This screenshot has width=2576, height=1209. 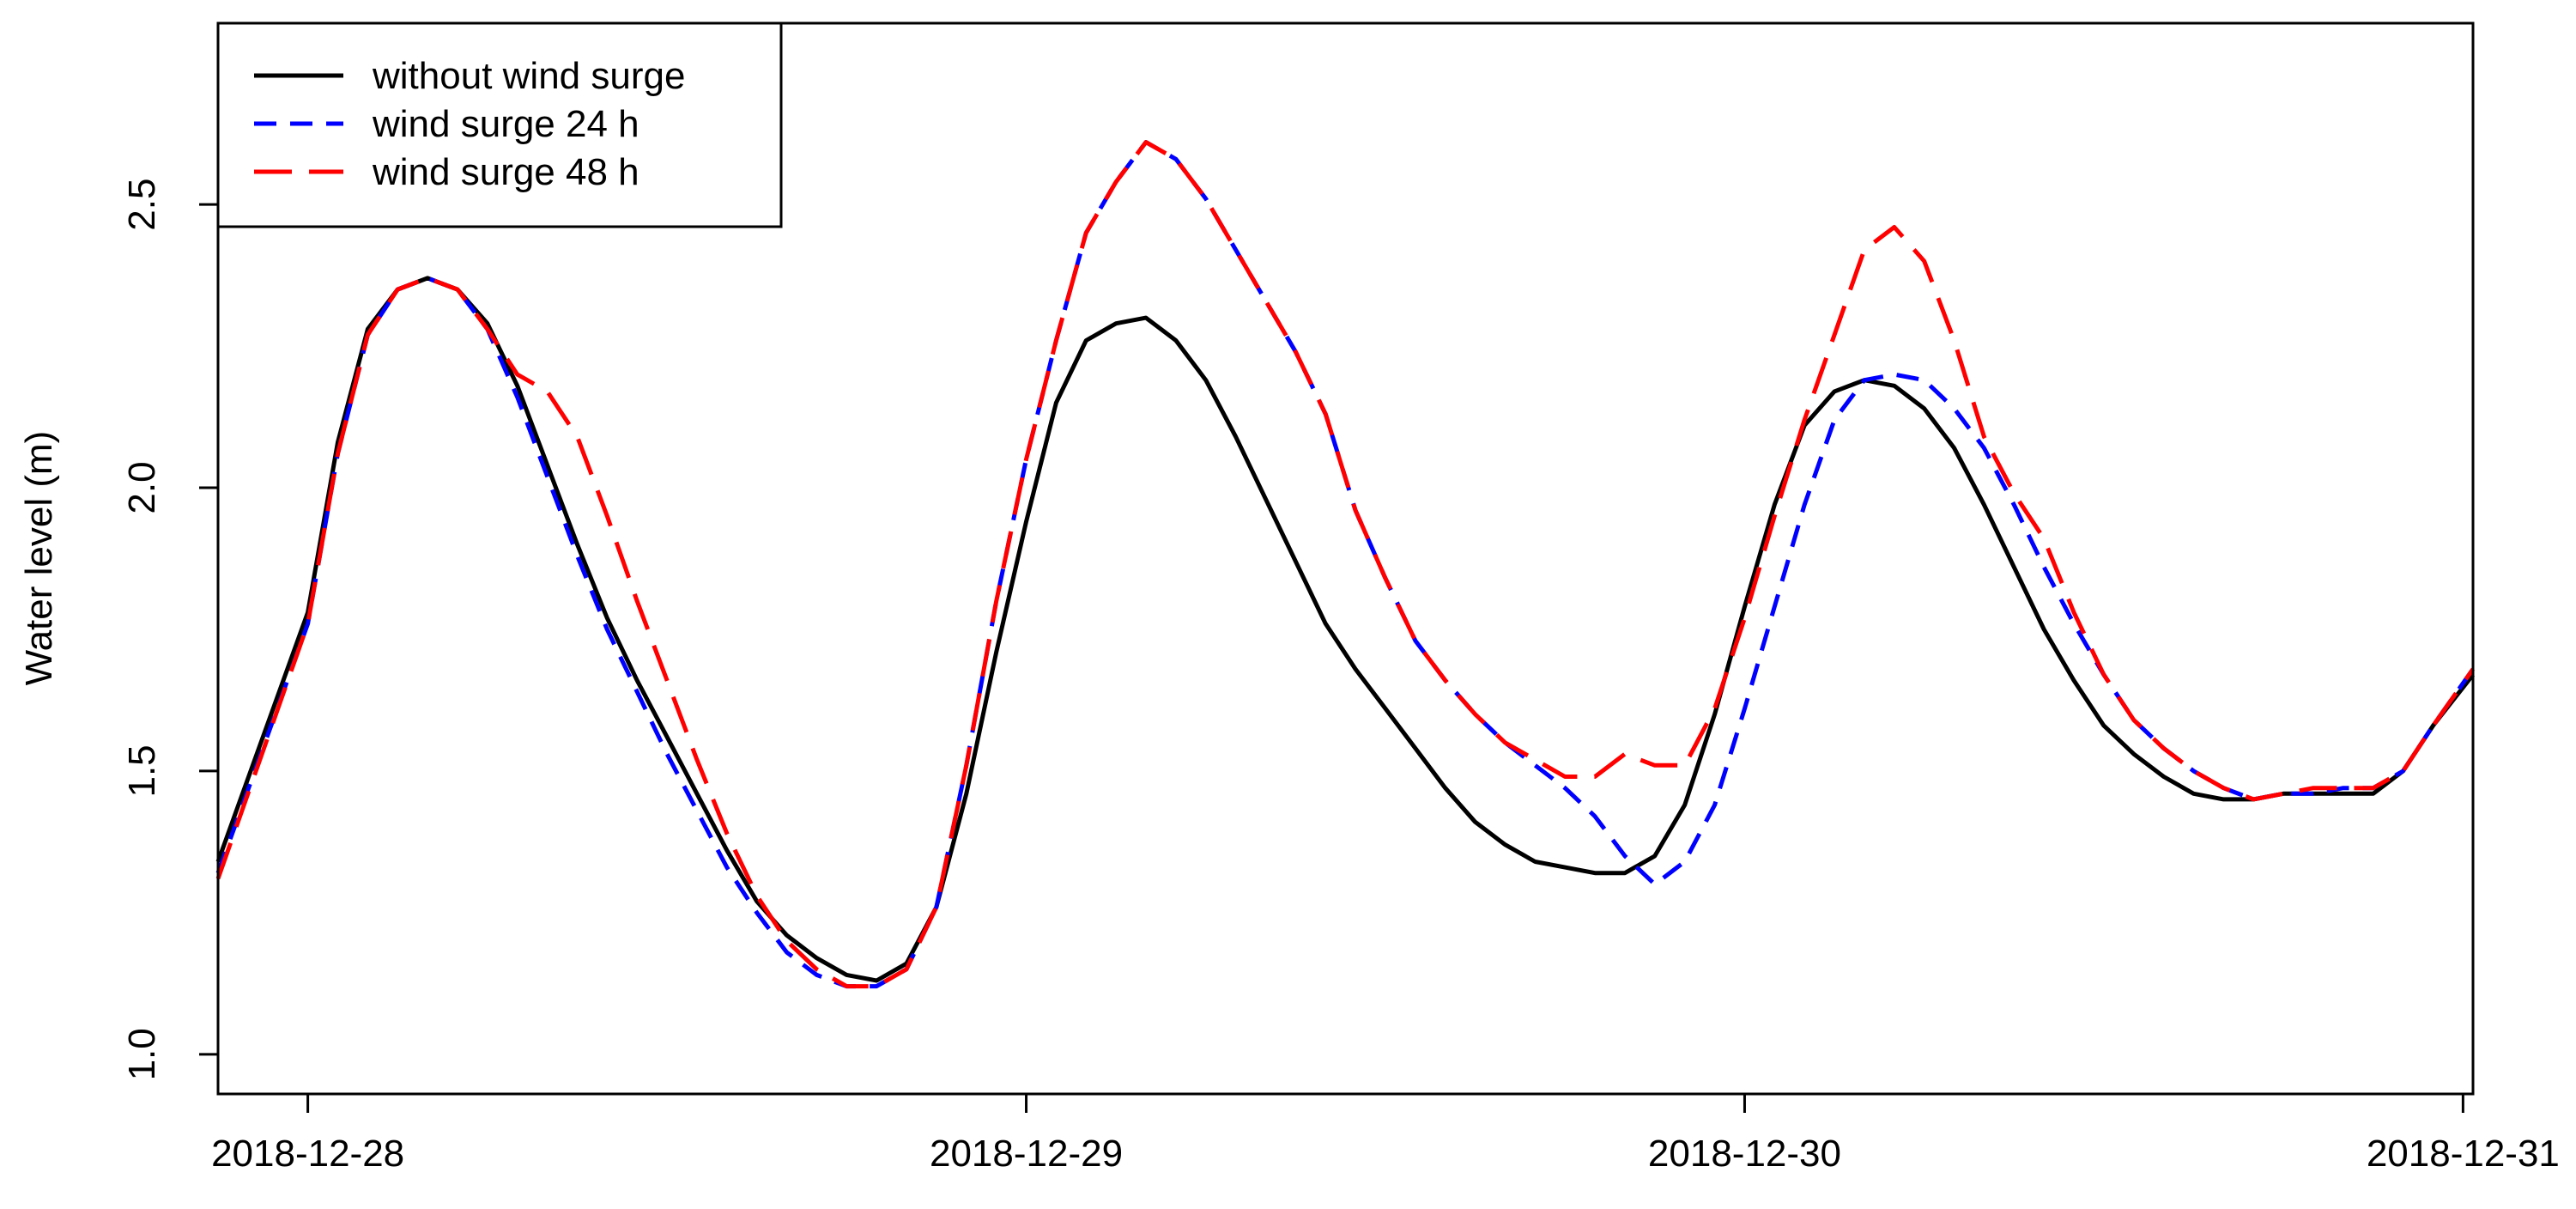 What do you see at coordinates (1385, 1135) in the screenshot?
I see `x-axis: 2018-12-28 2018-12-29 2018-12-30 2018-12-31` at bounding box center [1385, 1135].